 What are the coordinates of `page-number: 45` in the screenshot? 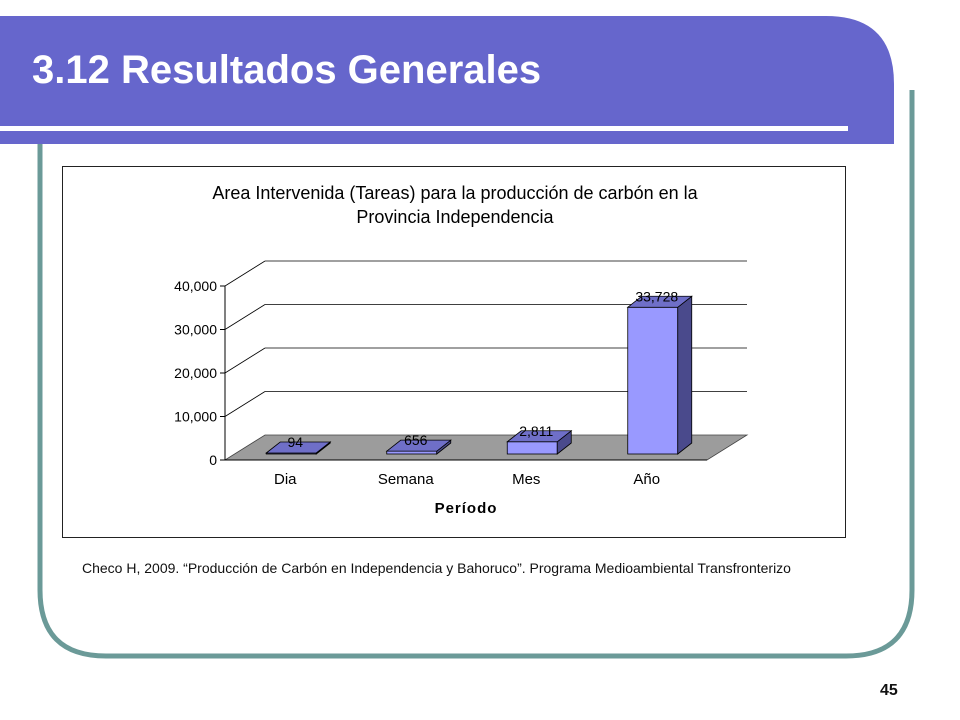 It's located at (889, 690).